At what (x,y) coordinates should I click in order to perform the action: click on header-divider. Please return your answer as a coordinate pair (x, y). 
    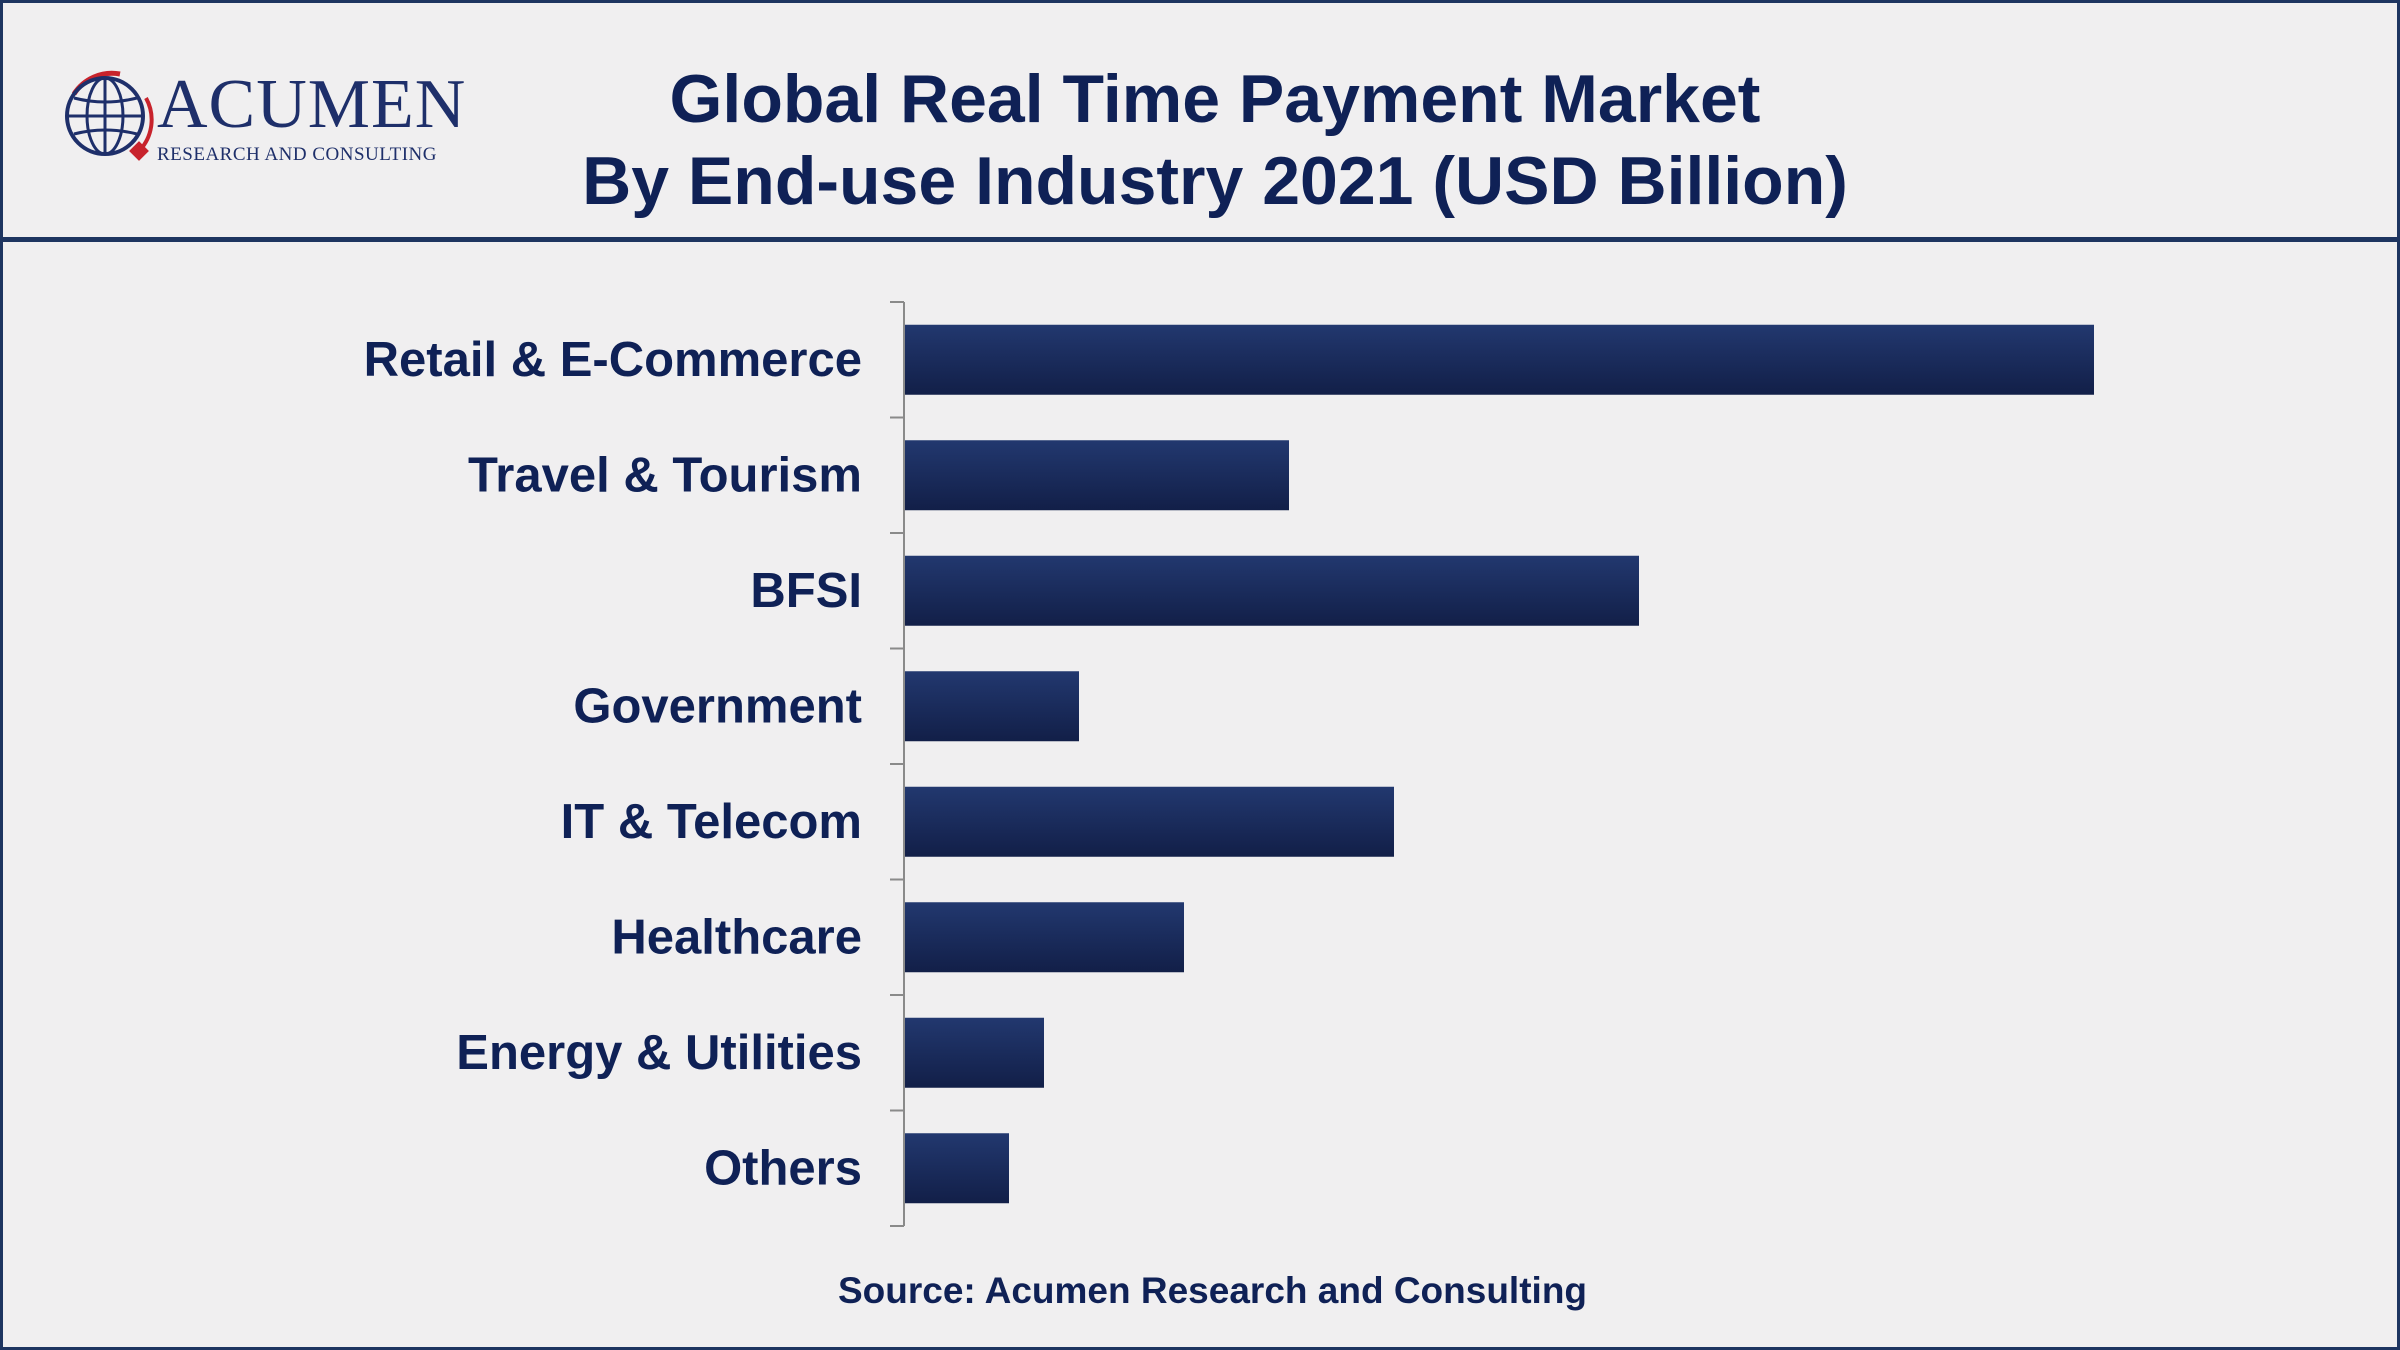
    Looking at the image, I should click on (1200, 239).